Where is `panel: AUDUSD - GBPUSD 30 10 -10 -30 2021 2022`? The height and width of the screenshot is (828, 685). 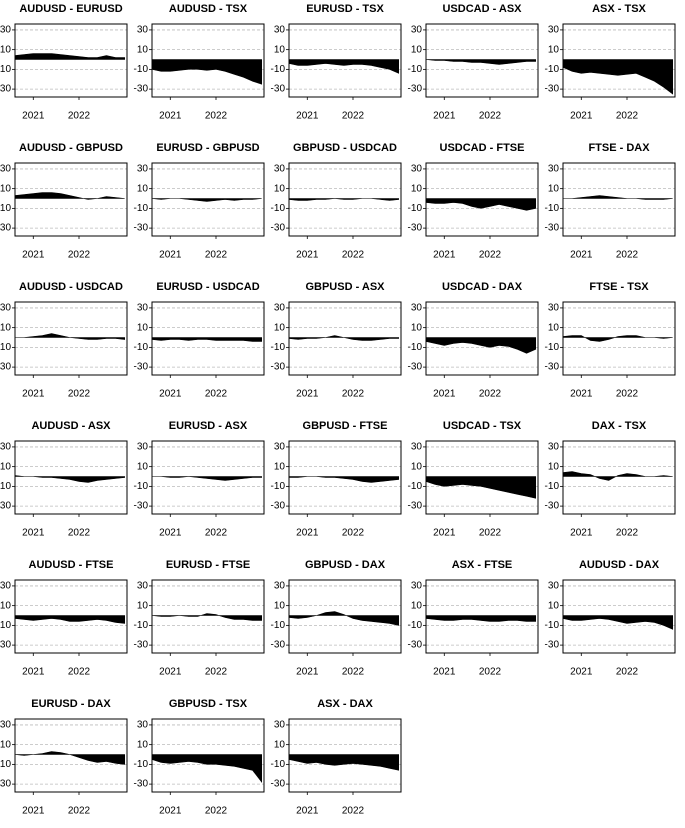
panel: AUDUSD - GBPUSD 30 10 -10 -30 2021 2022 is located at coordinates (64, 201).